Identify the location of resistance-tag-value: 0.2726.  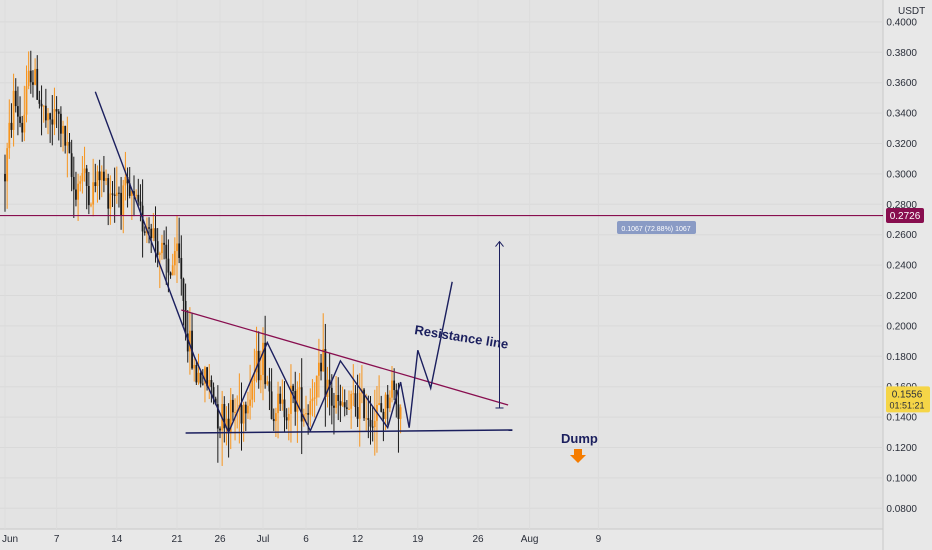
(905, 216).